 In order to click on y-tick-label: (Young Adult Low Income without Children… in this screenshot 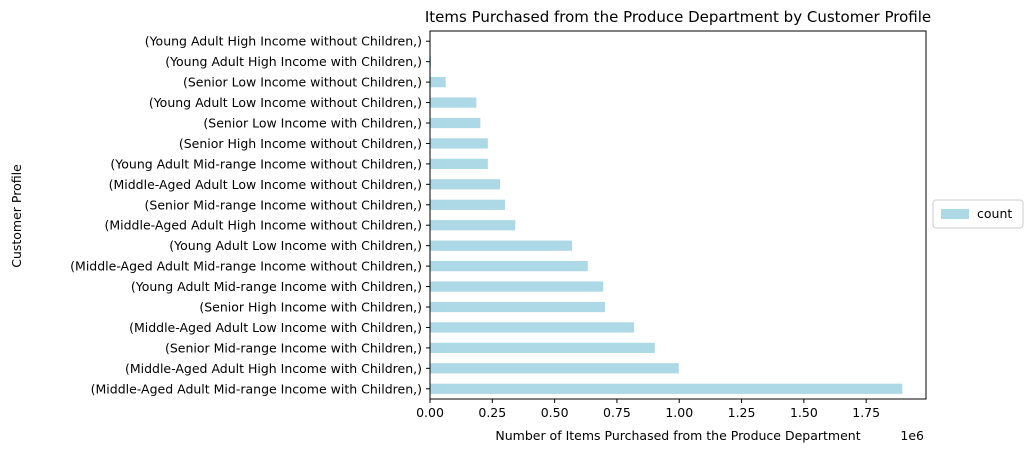, I will do `click(285, 102)`.